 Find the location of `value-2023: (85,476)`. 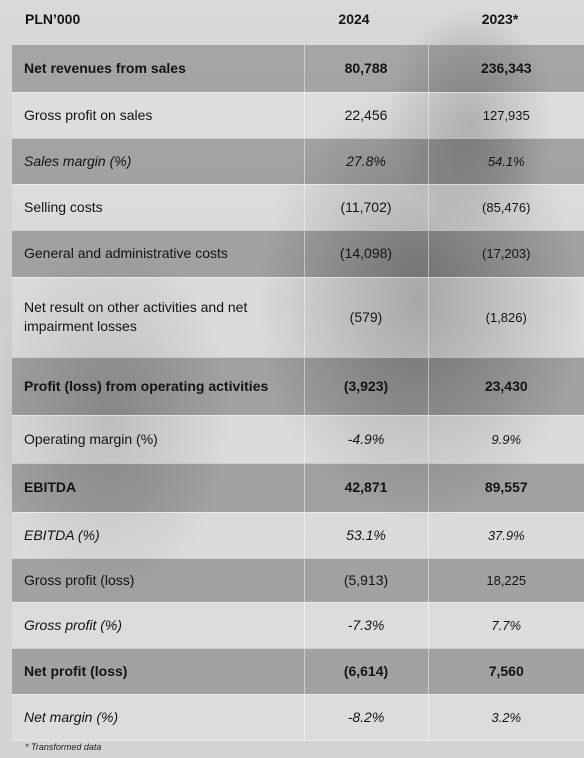

value-2023: (85,476) is located at coordinates (505, 207).